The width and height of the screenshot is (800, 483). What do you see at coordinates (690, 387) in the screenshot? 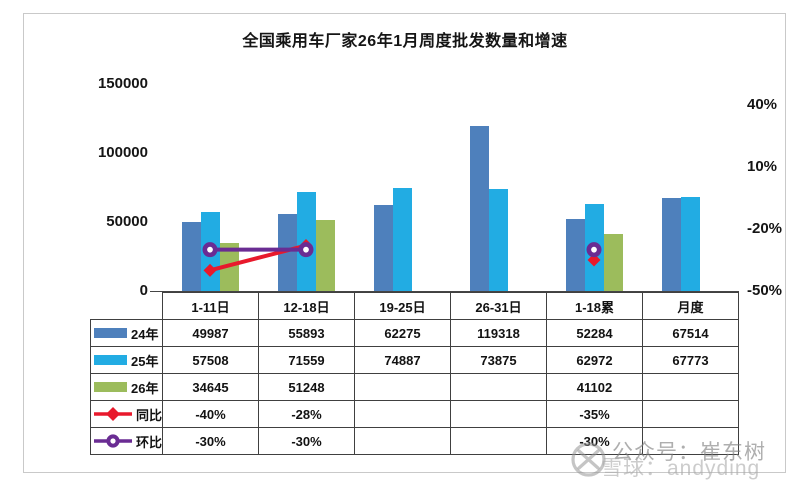
I see `value-cell-26年-月度` at bounding box center [690, 387].